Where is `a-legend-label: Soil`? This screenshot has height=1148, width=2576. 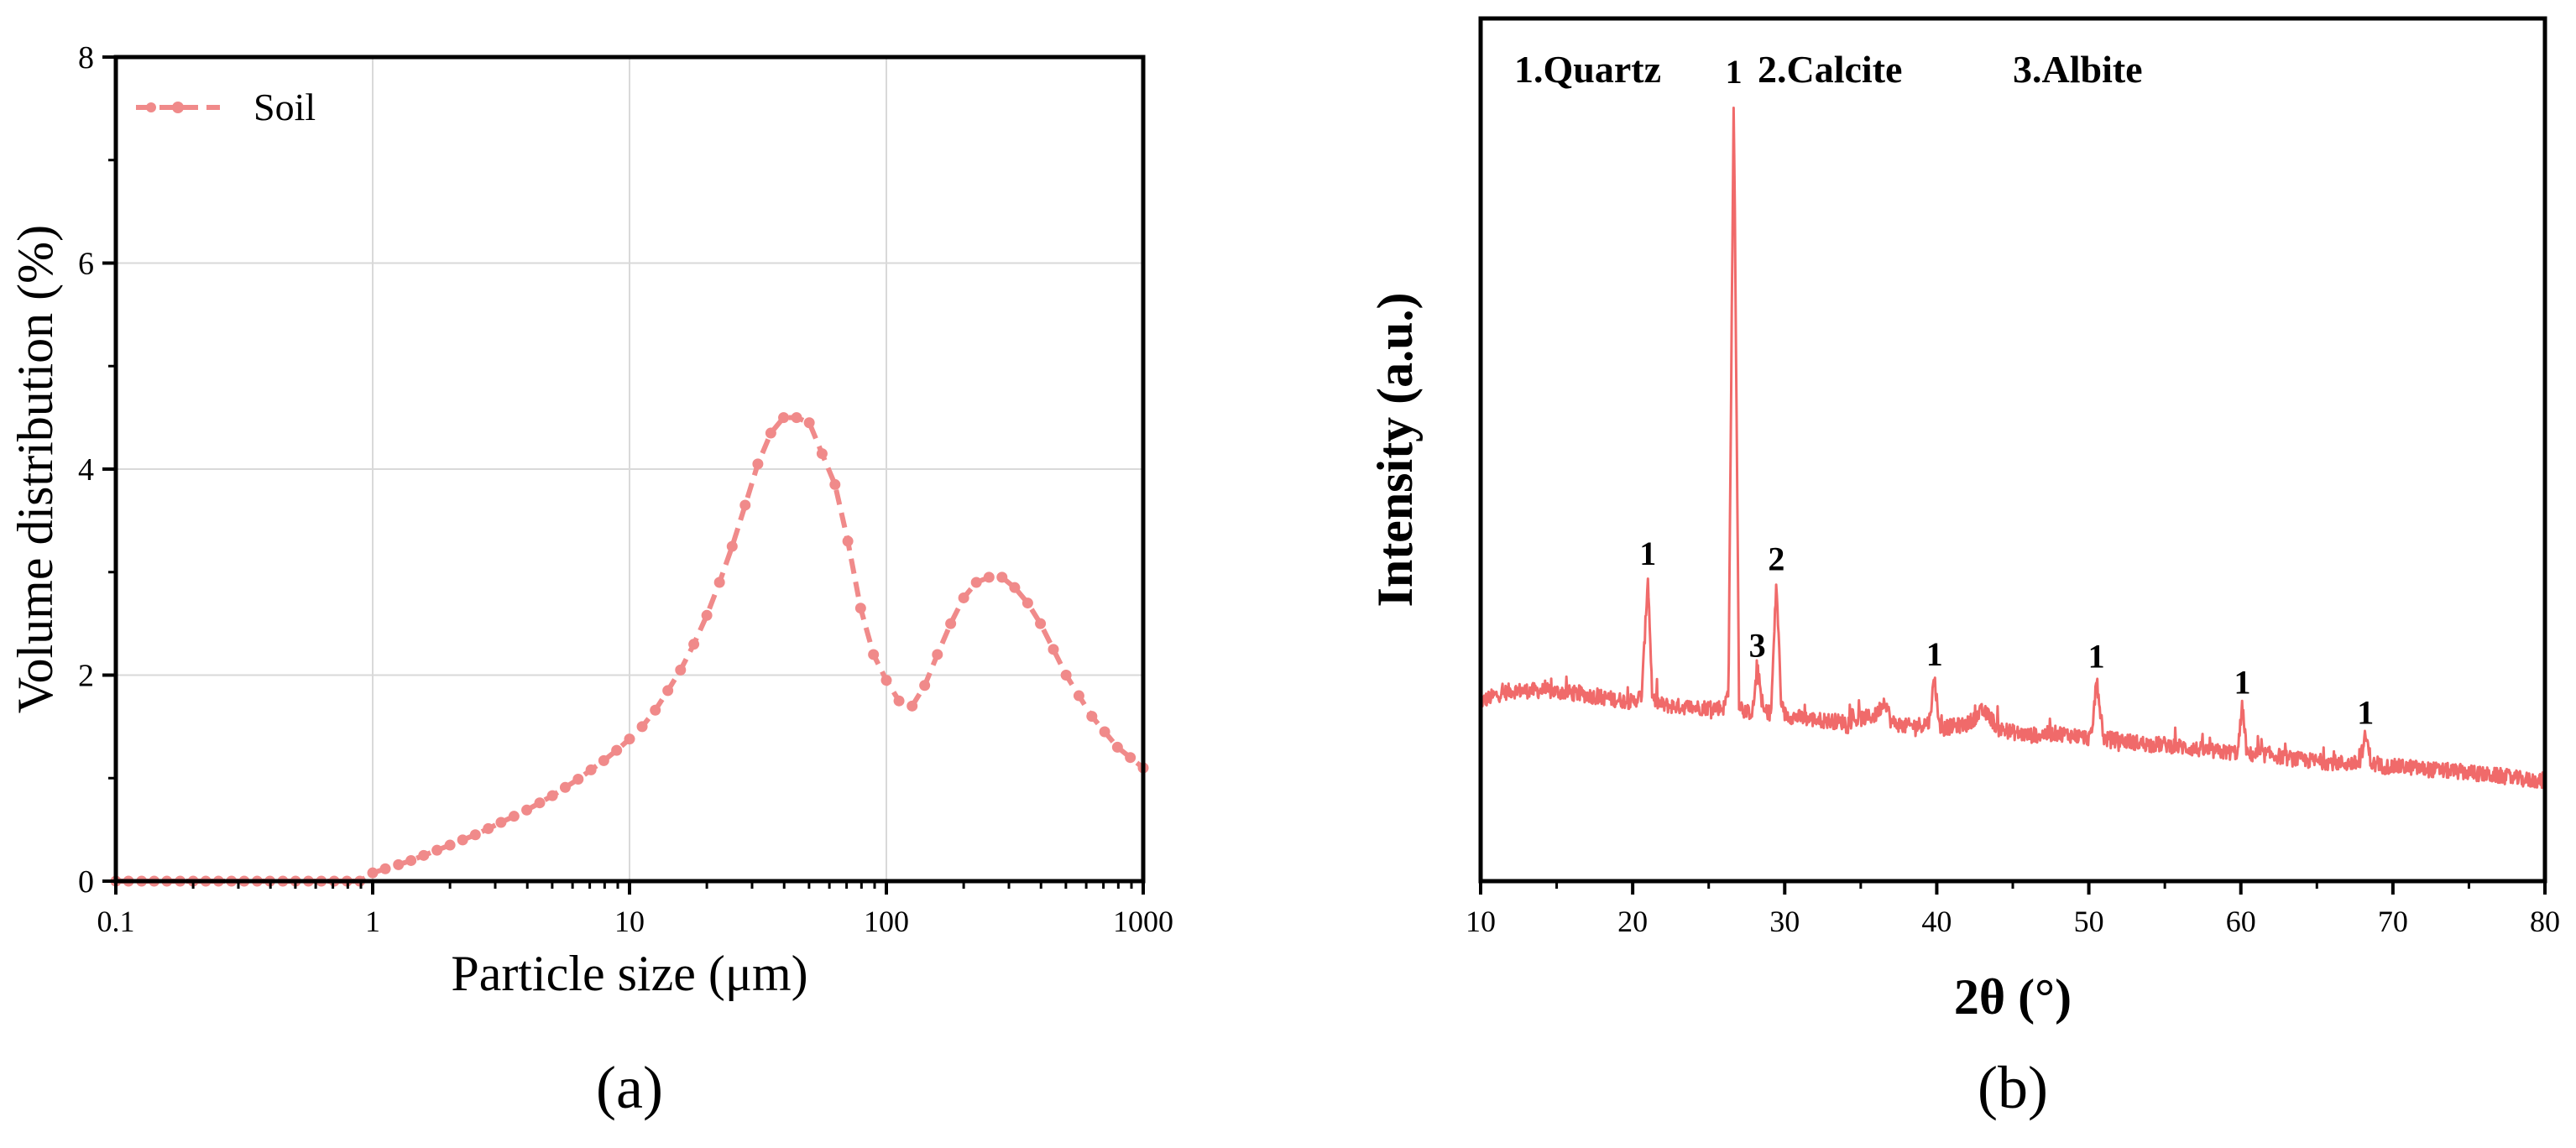 a-legend-label: Soil is located at coordinates (284, 107).